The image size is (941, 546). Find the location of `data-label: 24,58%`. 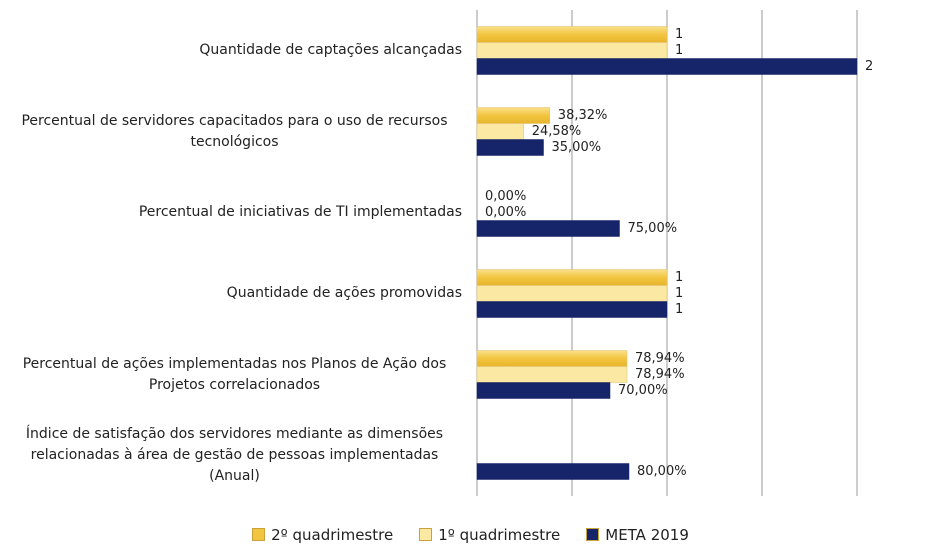

data-label: 24,58% is located at coordinates (557, 131).